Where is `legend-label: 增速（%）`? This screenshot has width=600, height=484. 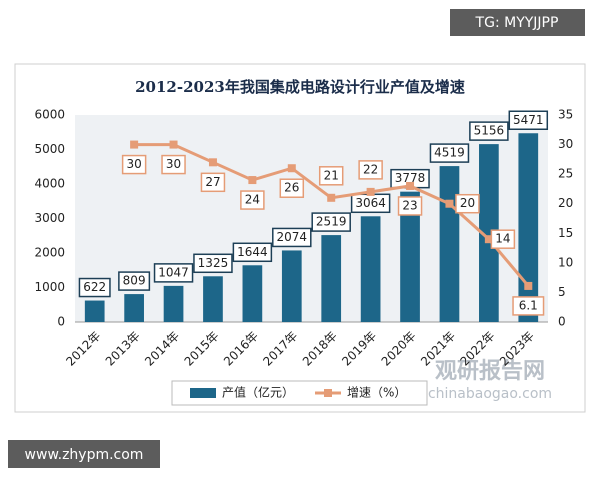 legend-label: 增速（%） is located at coordinates (376, 393).